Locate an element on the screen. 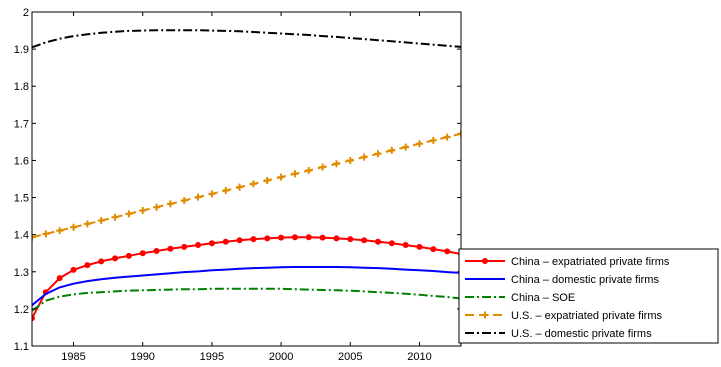 The width and height of the screenshot is (721, 367). y-tick-label: 1.7 is located at coordinates (21, 124).